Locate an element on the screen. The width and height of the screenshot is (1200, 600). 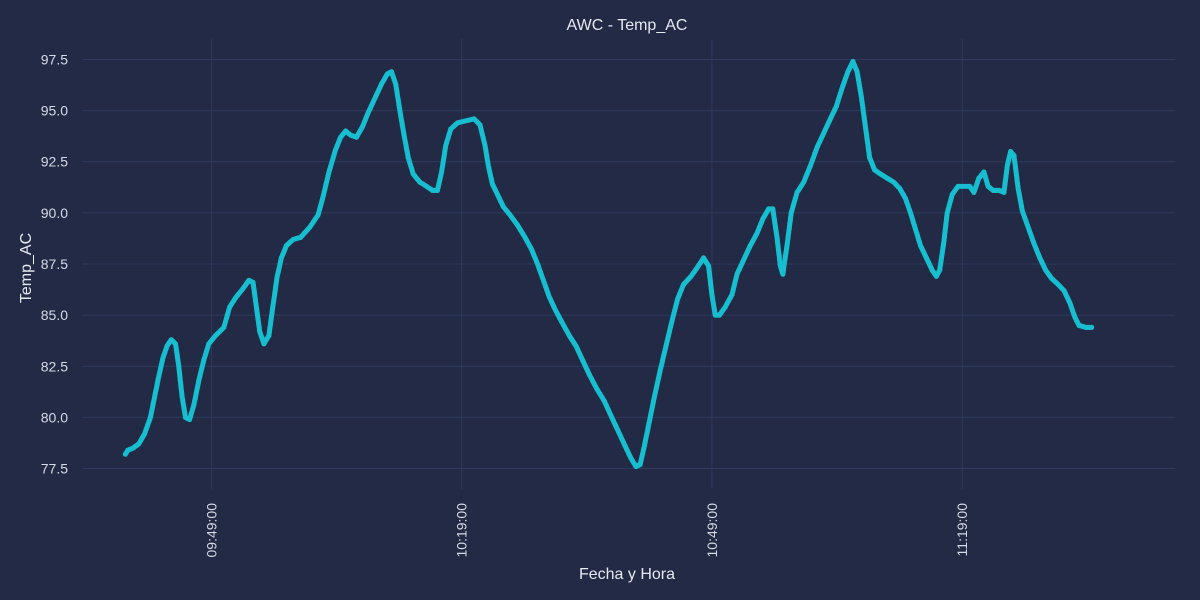
y-tick-label: 95.0 is located at coordinates (54, 111).